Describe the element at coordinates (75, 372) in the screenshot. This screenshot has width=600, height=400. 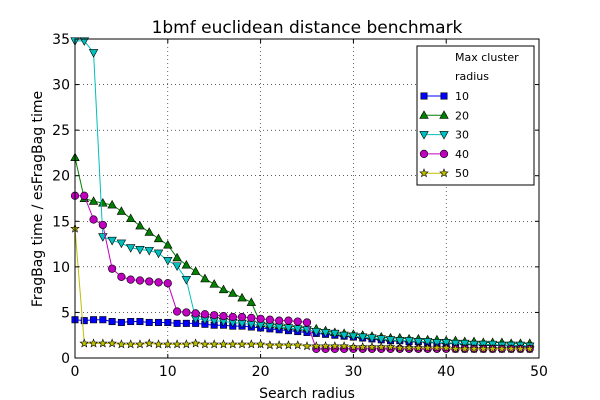
I see `x-tick-label: 0` at that location.